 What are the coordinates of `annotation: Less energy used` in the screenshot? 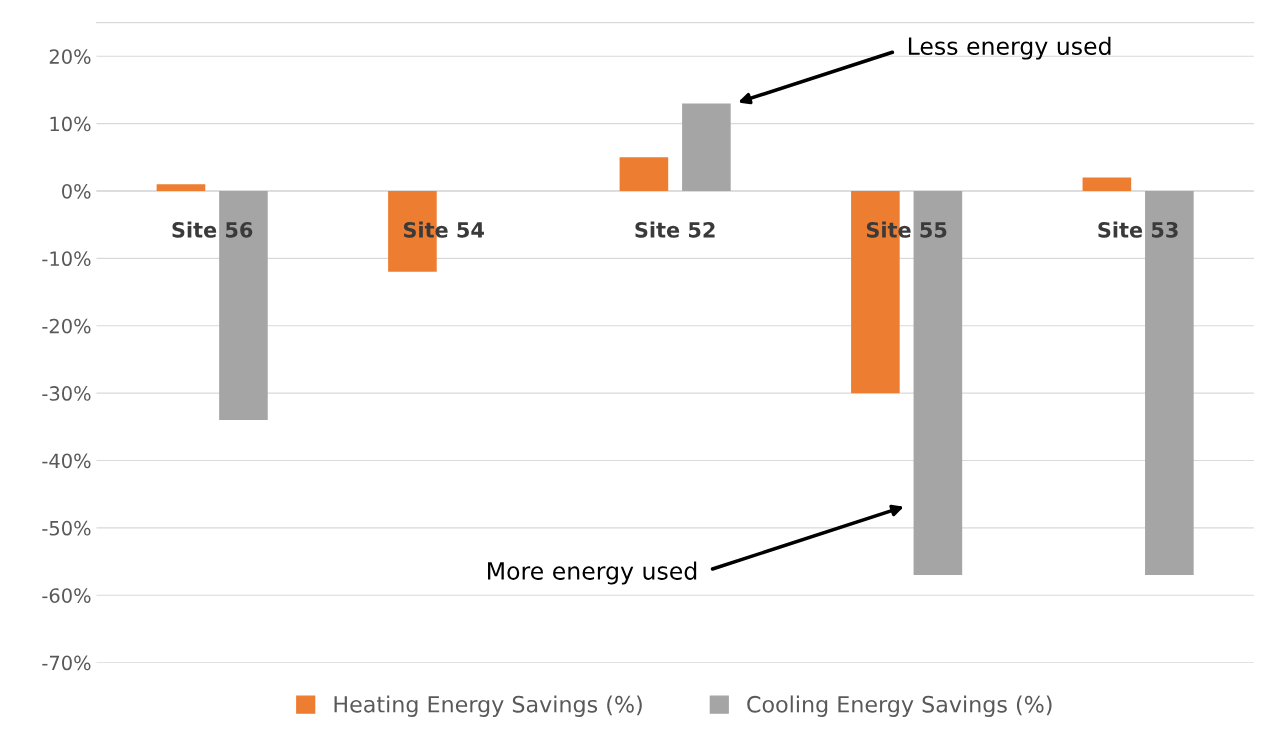 It's located at (1009, 48).